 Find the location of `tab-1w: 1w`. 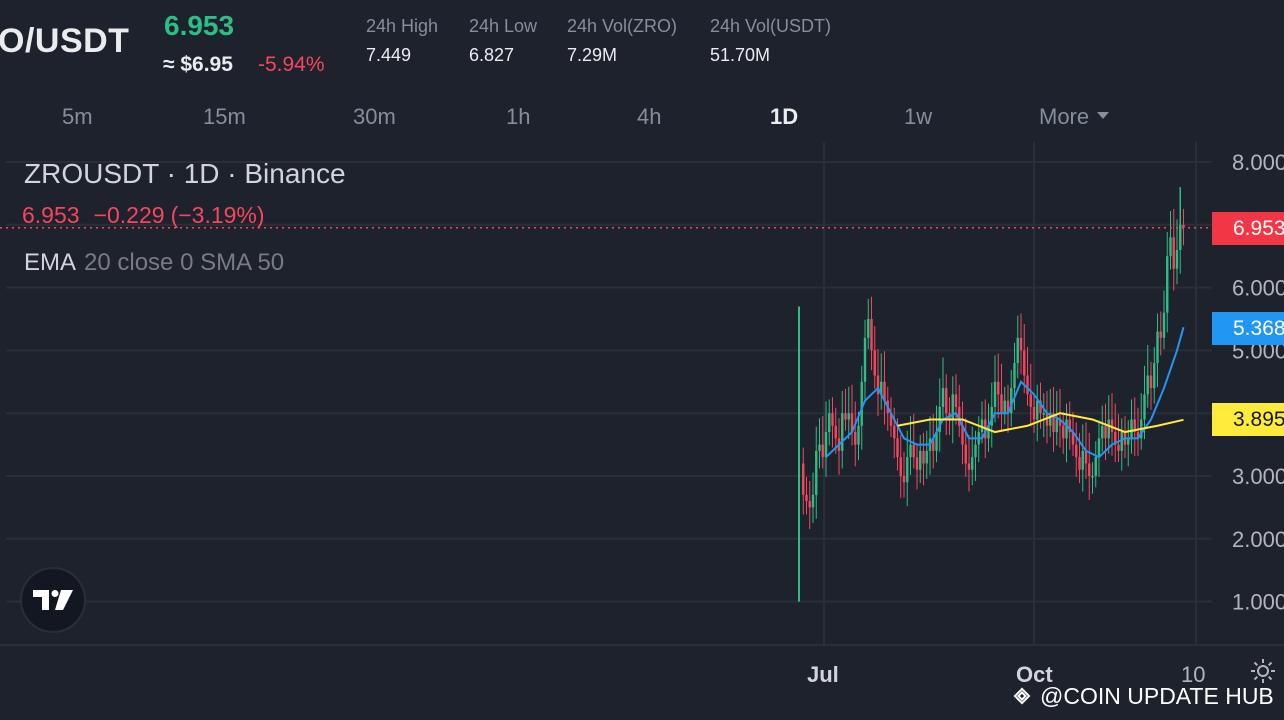

tab-1w: 1w is located at coordinates (918, 116).